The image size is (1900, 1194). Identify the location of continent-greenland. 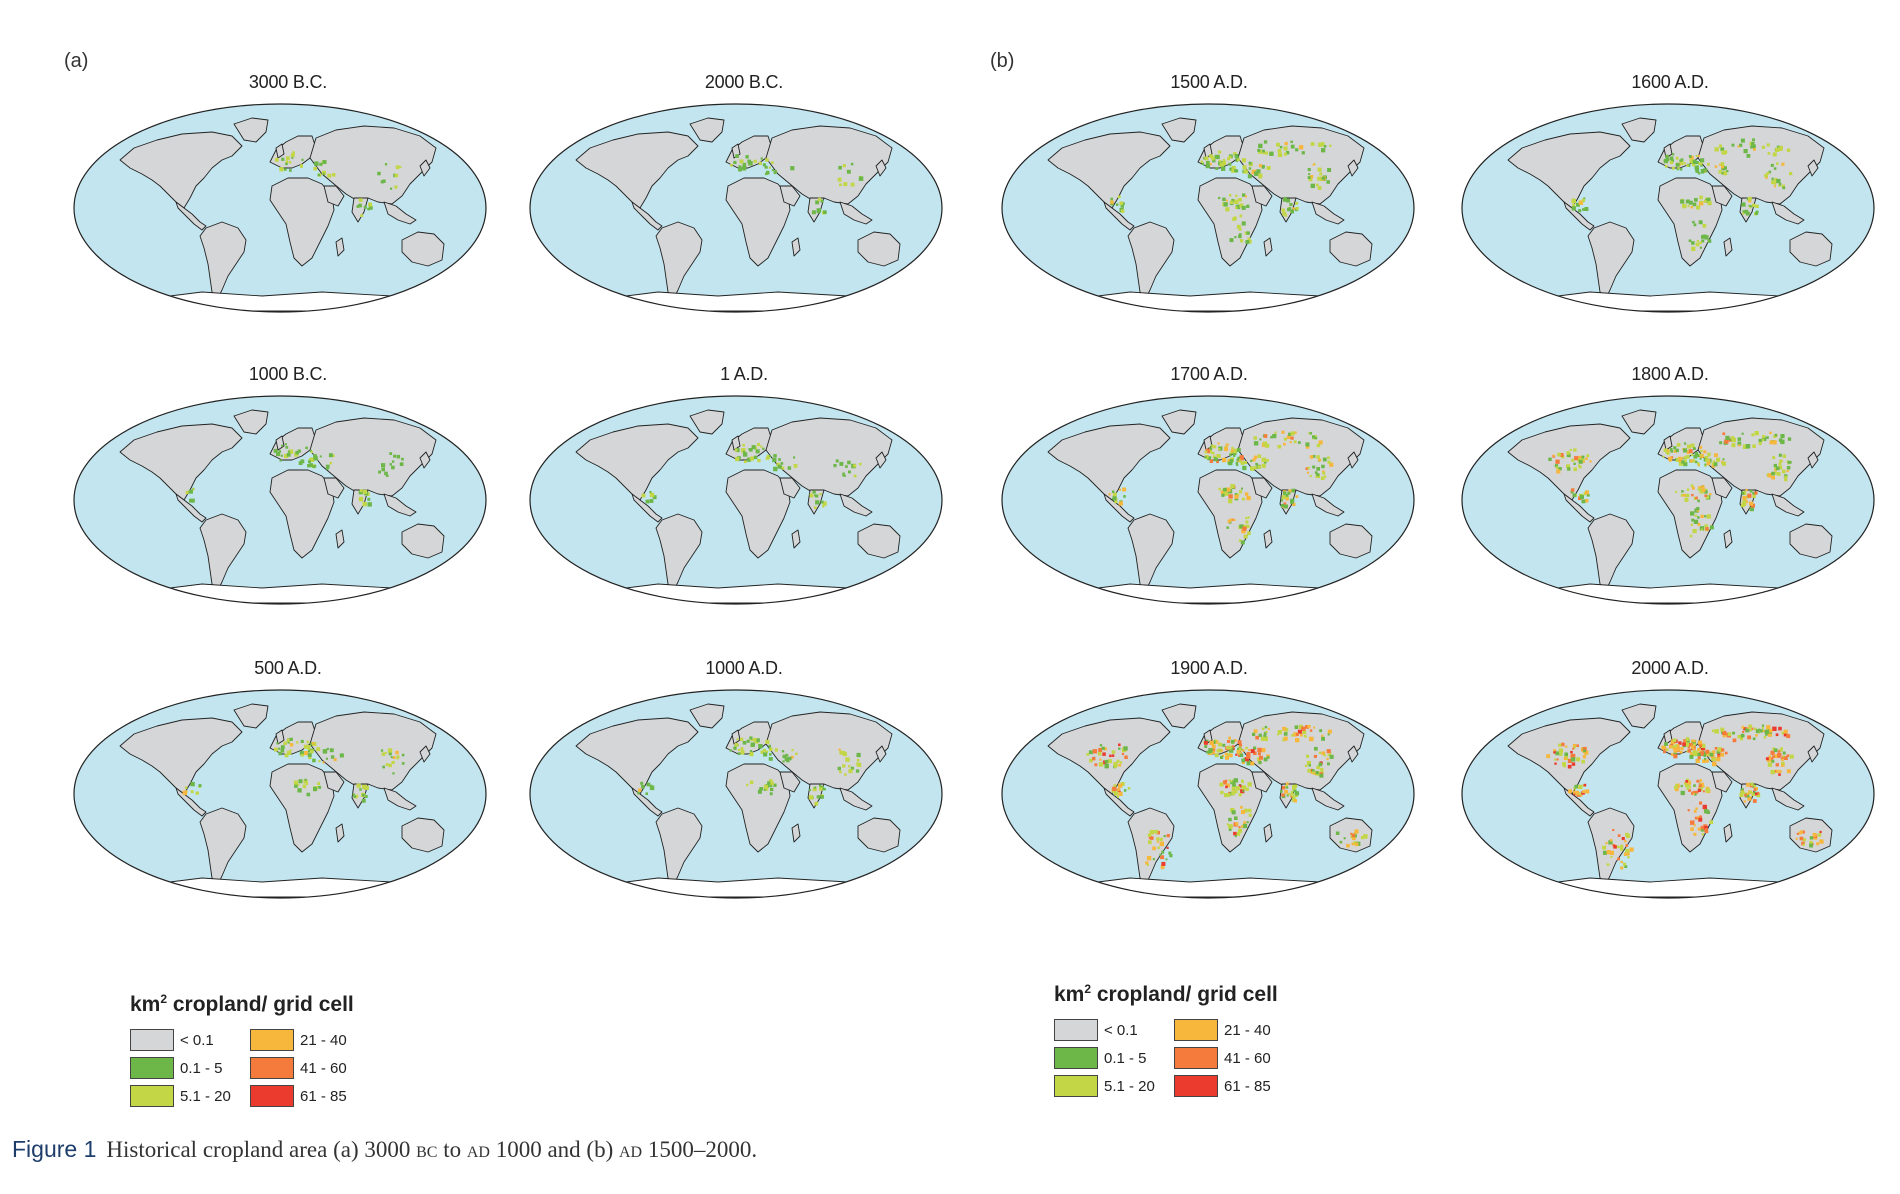
(1179, 716).